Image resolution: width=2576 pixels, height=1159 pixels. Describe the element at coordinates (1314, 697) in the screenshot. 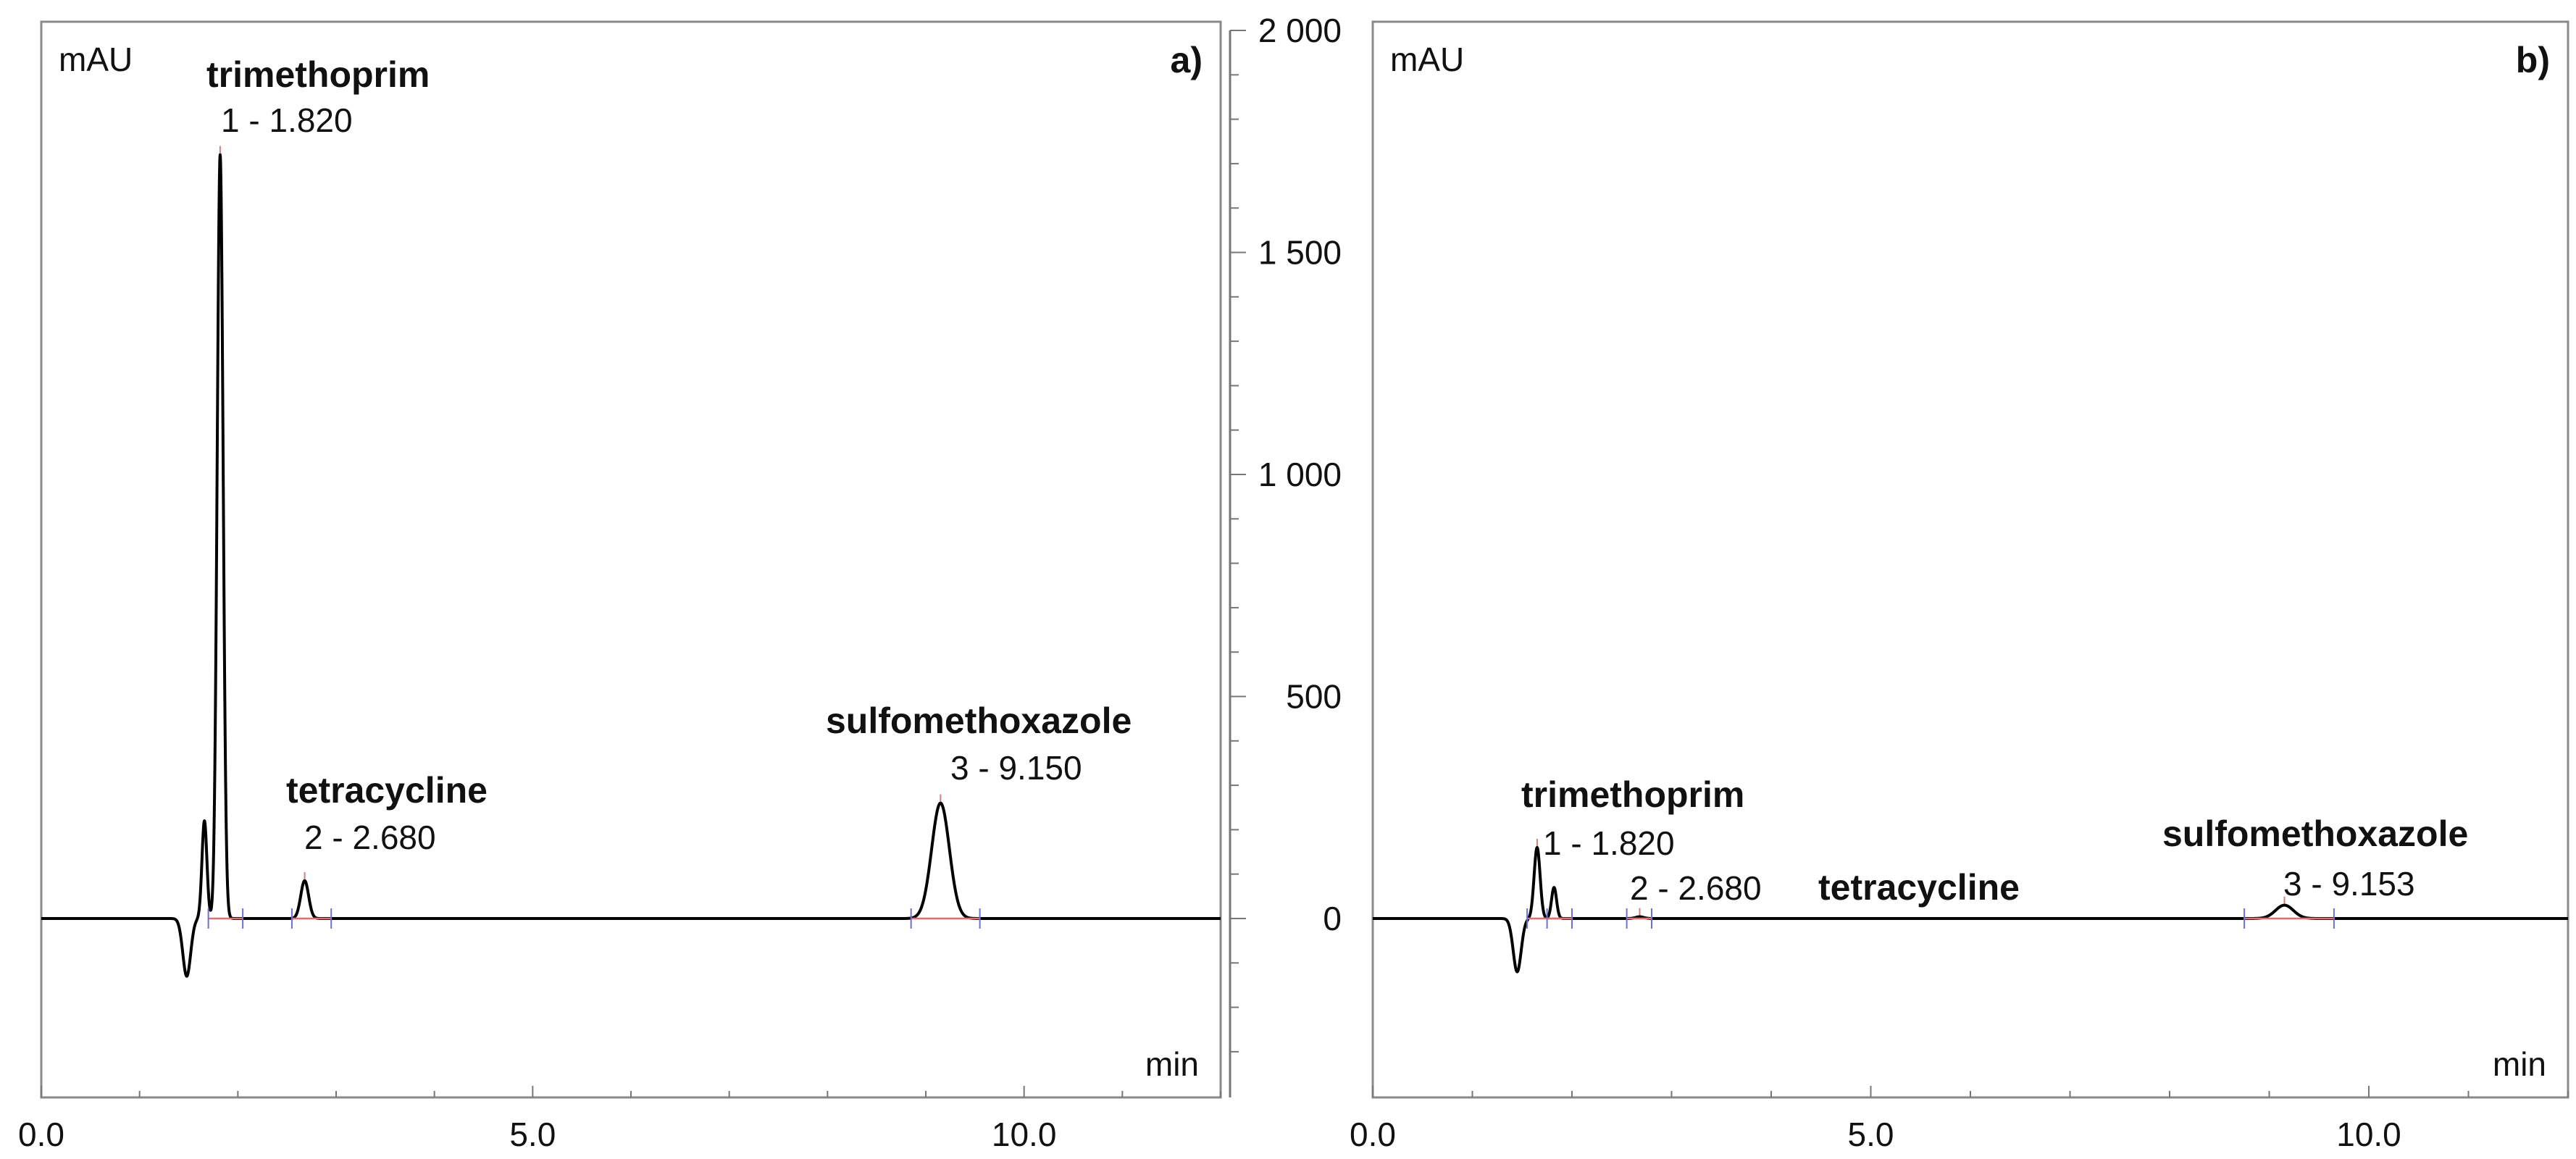

I see `y-tick-label: 500` at that location.